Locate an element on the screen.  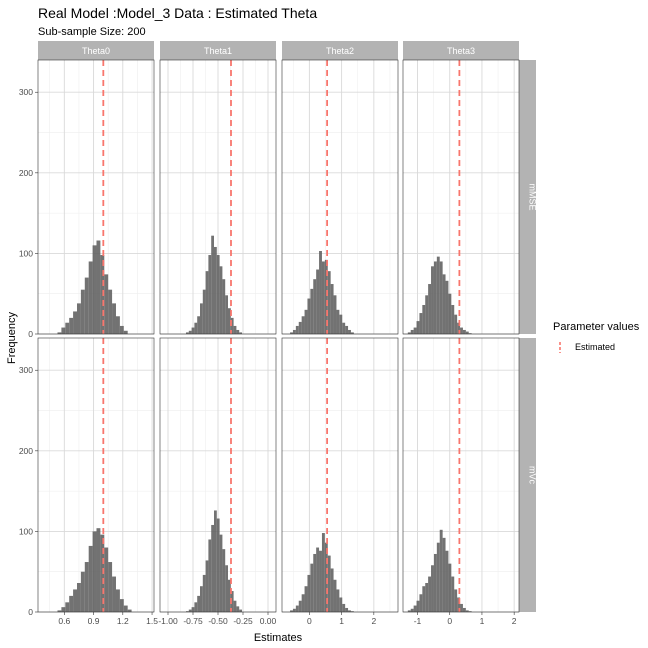
x-axis-title: Estimates is located at coordinates (278, 638).